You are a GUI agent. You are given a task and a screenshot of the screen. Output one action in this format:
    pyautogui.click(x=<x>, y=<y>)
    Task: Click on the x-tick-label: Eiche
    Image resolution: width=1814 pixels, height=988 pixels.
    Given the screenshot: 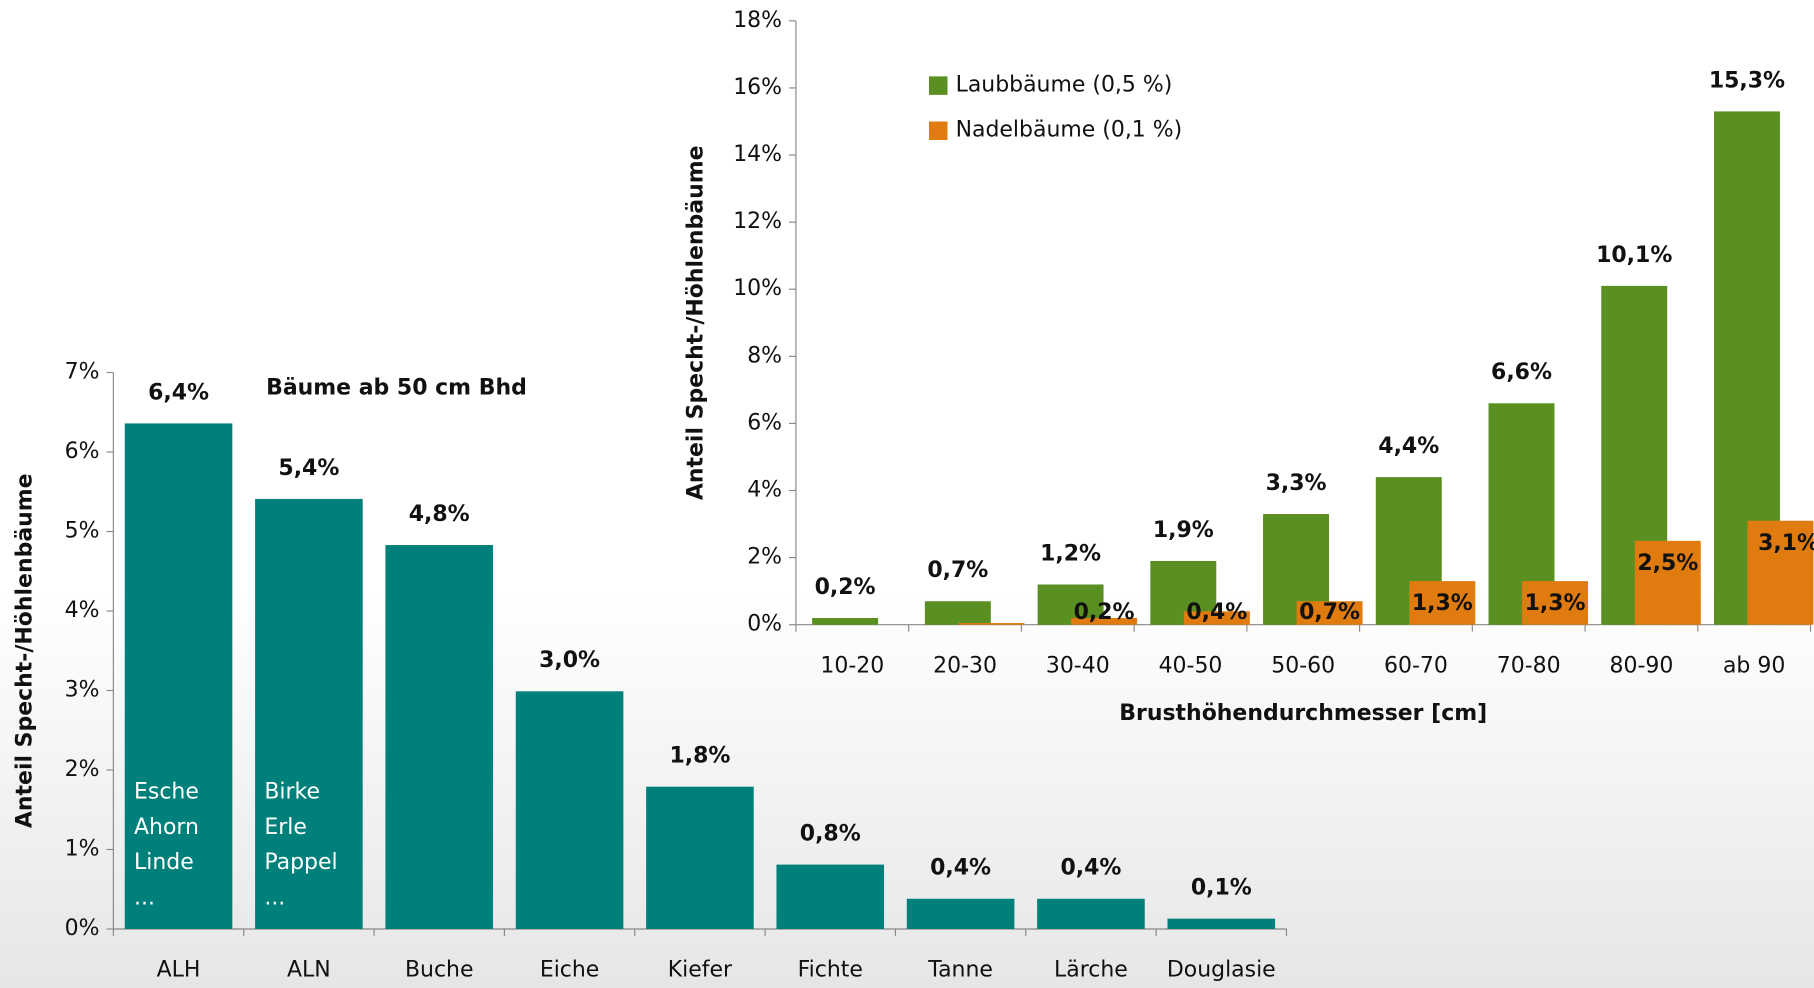 What is the action you would take?
    pyautogui.click(x=570, y=970)
    